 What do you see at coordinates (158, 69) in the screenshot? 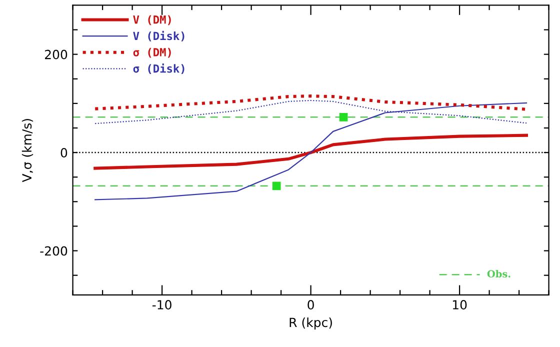
I see `legend-label: σ (Disk)` at bounding box center [158, 69].